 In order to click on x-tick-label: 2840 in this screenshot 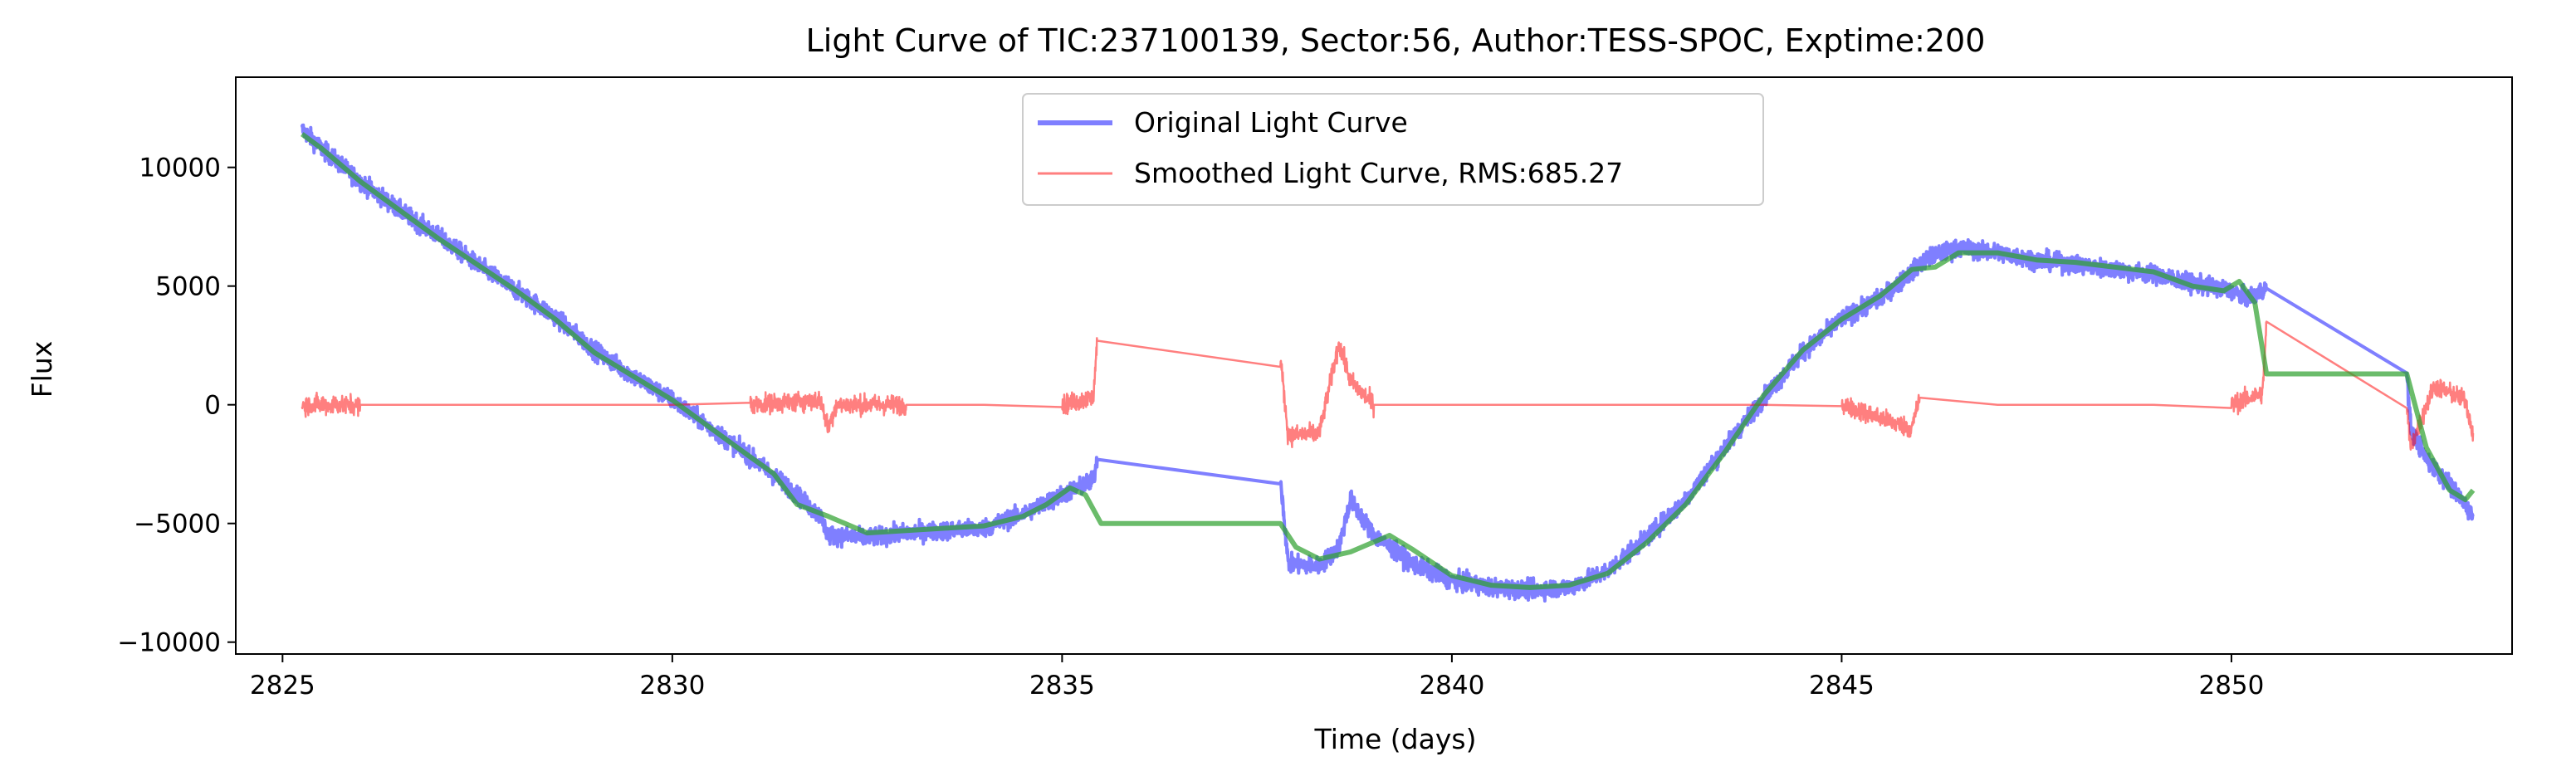, I will do `click(1451, 685)`.